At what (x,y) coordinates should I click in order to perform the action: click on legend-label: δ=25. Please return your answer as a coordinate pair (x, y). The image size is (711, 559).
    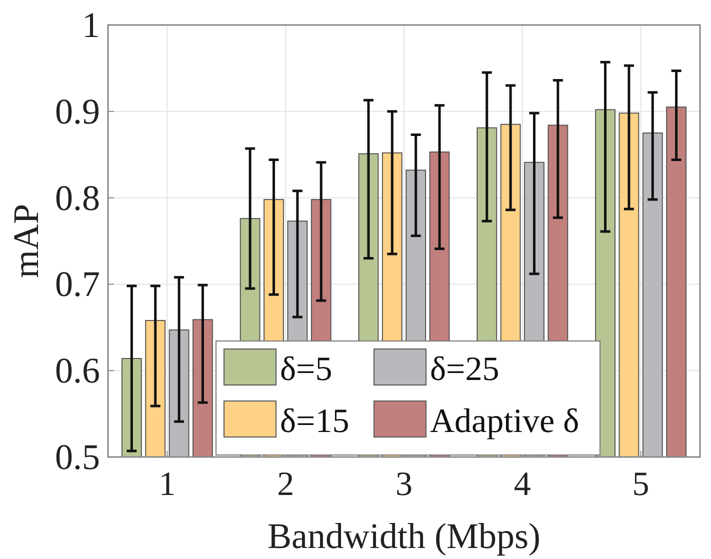
    Looking at the image, I should click on (465, 369).